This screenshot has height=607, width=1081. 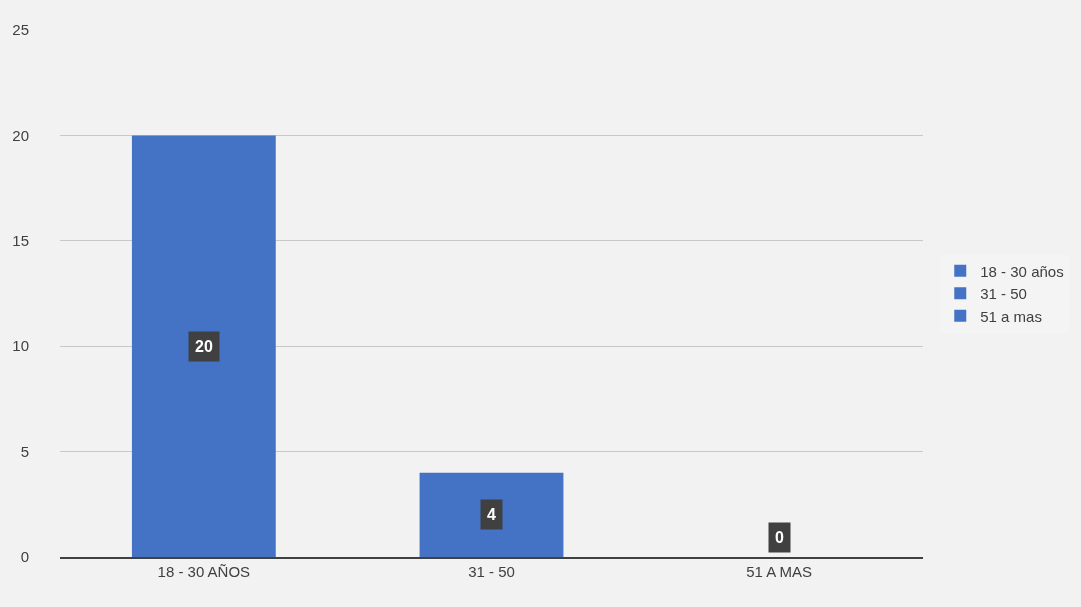 What do you see at coordinates (1003, 294) in the screenshot?
I see `legend-label: 31 - 50` at bounding box center [1003, 294].